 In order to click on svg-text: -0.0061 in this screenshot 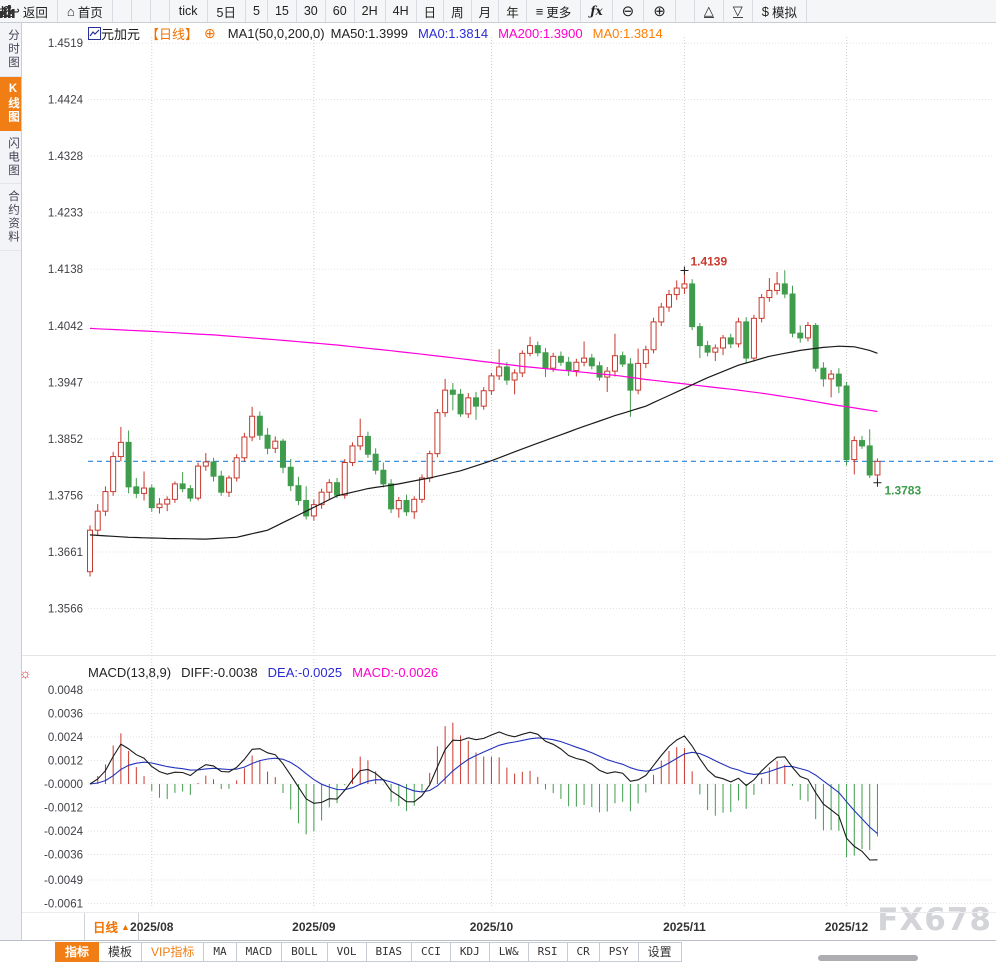, I will do `click(63, 904)`.